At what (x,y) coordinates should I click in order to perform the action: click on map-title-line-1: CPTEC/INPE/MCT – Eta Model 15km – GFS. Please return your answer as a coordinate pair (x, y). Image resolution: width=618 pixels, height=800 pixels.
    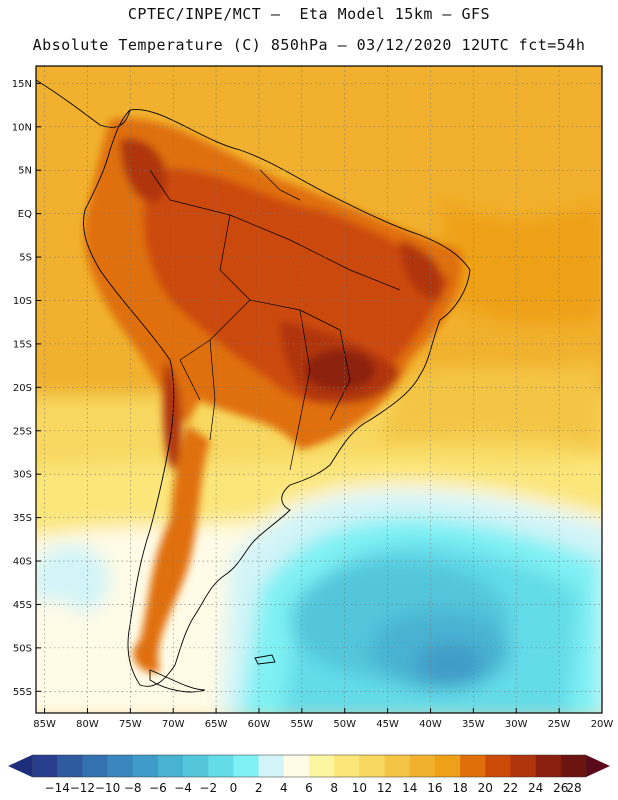
    Looking at the image, I should click on (309, 14).